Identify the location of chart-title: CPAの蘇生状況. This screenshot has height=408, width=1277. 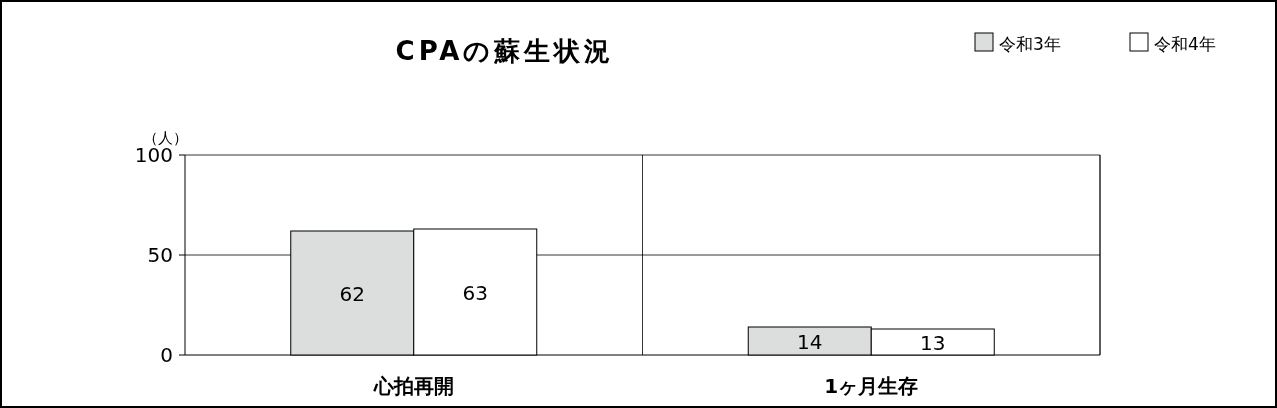
(505, 51).